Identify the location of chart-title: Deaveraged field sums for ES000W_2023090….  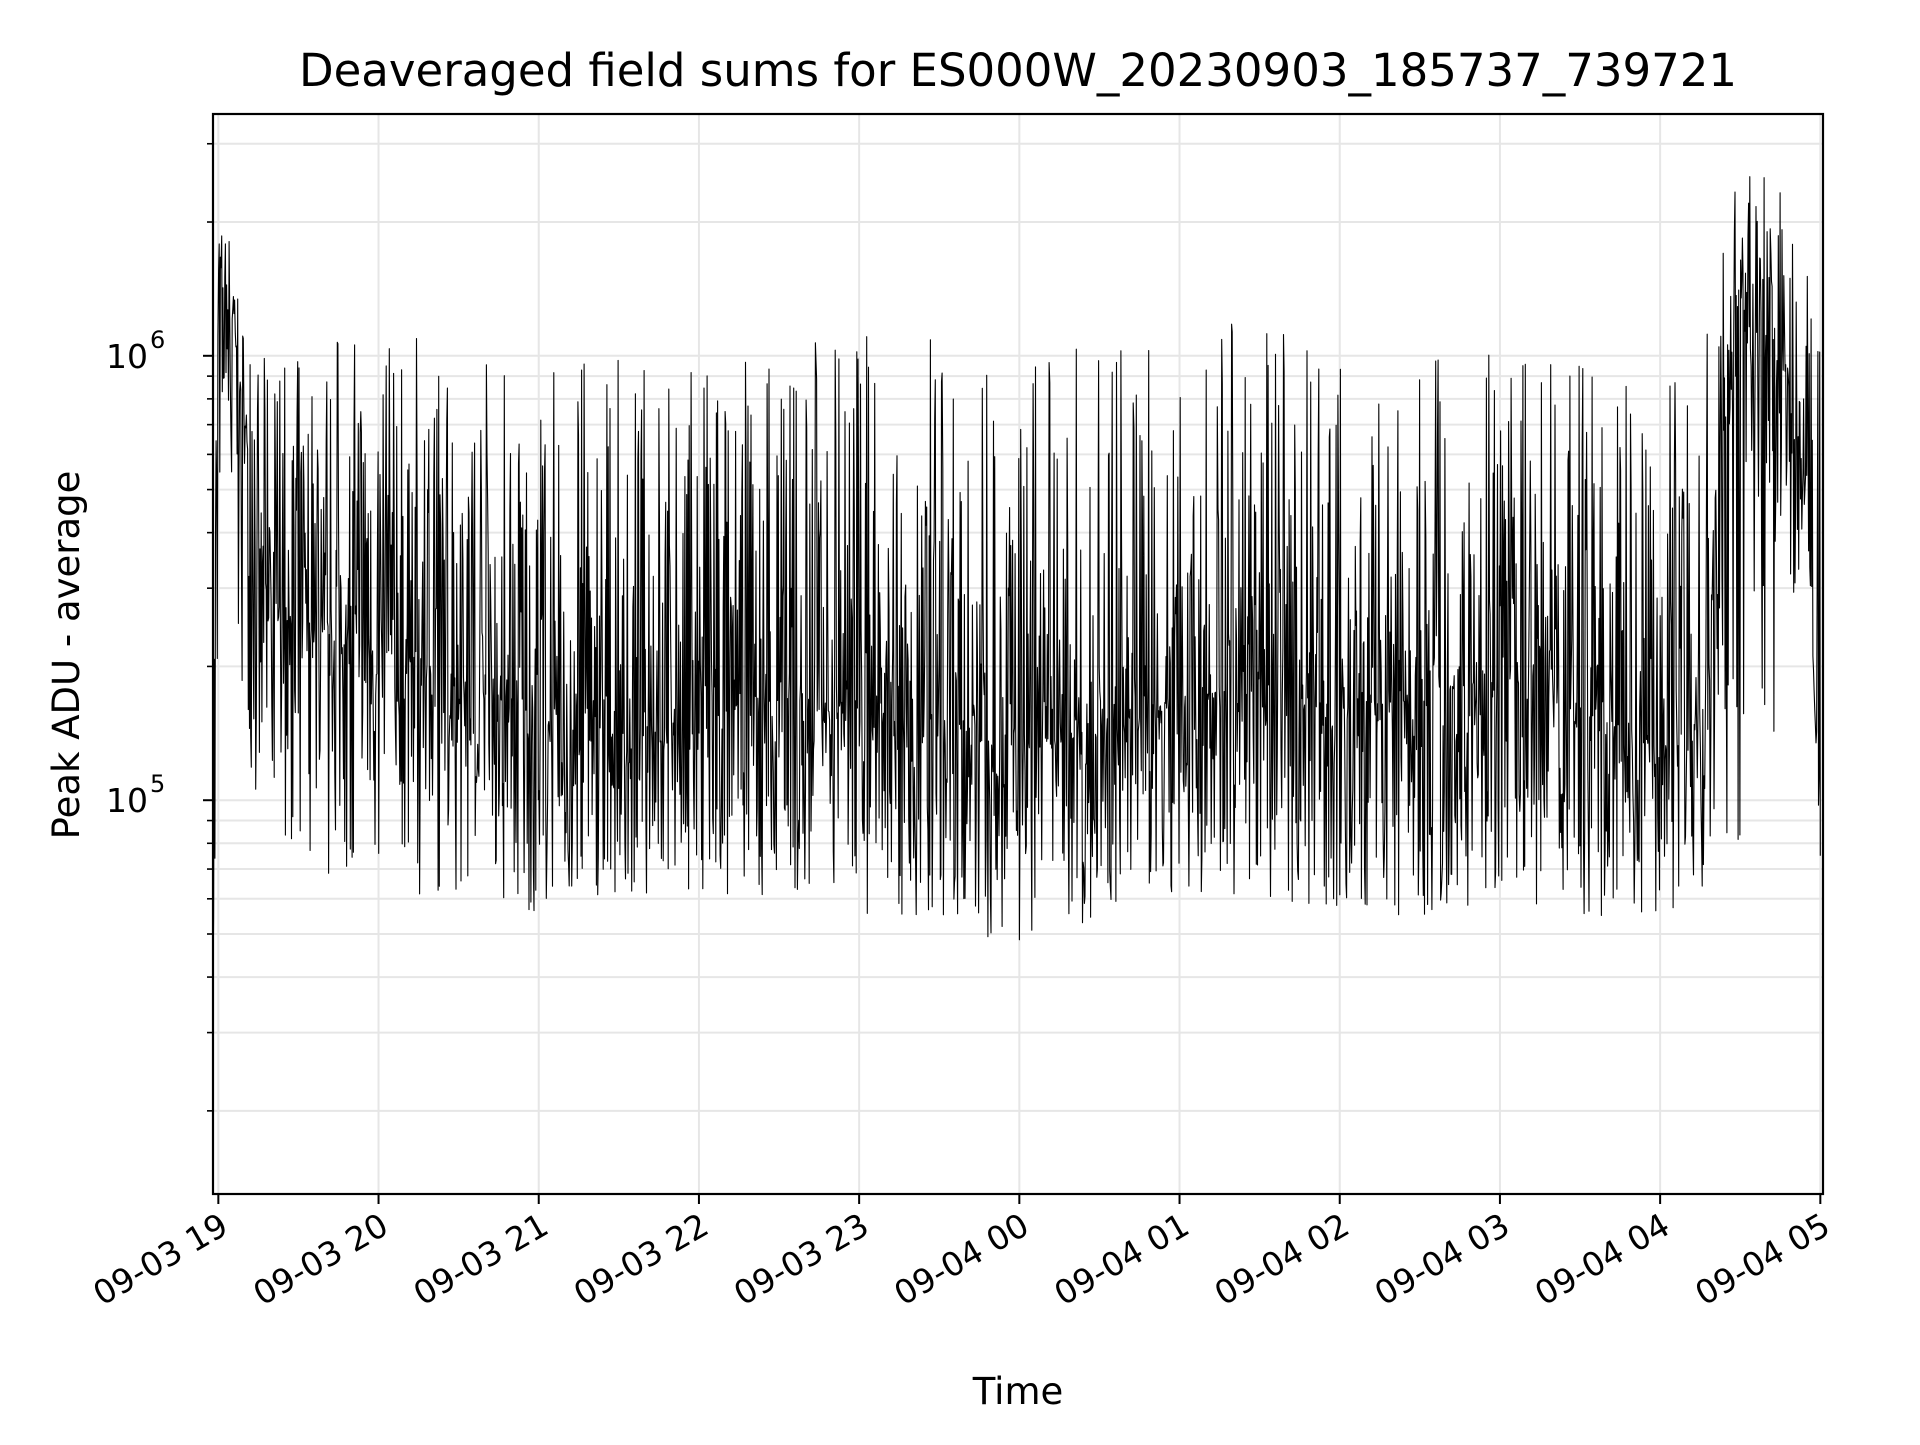
(1018, 70).